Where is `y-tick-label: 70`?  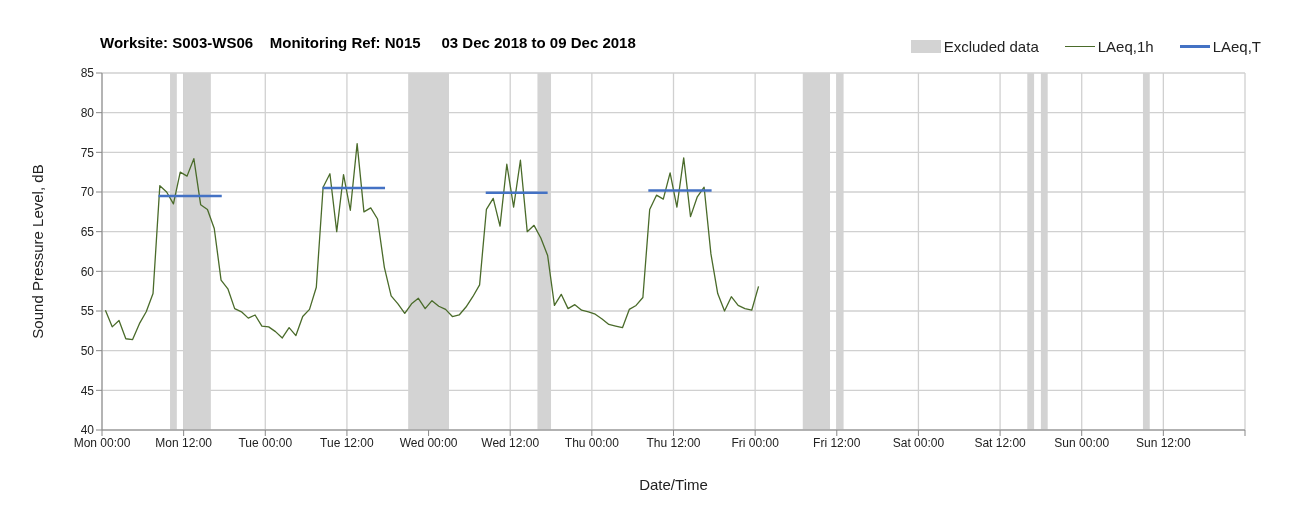 y-tick-label: 70 is located at coordinates (87, 192).